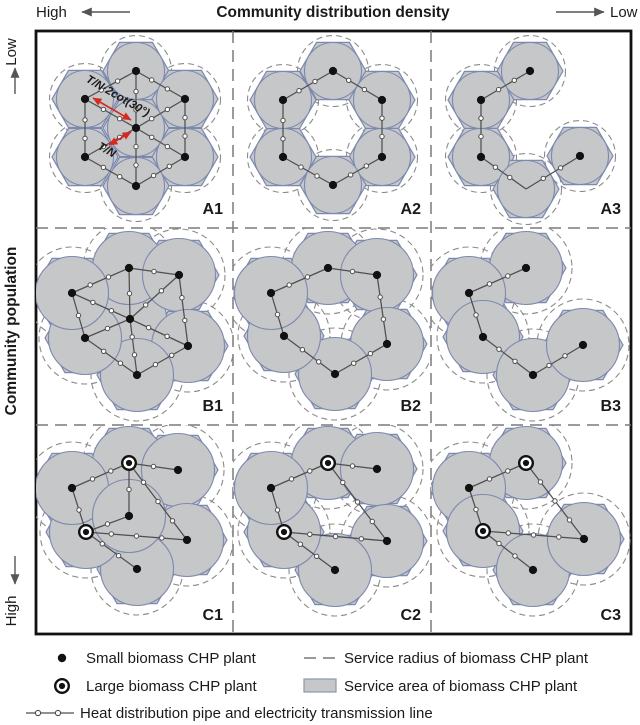 The height and width of the screenshot is (725, 640). I want to click on legend-label: Large biomass CHP plant, so click(171, 686).